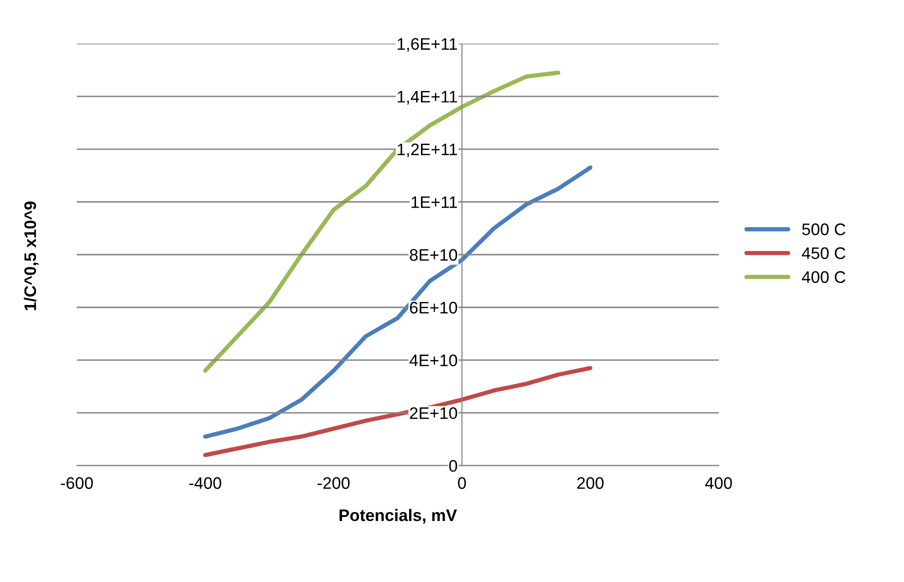 This screenshot has width=904, height=582. I want to click on x-axis-title: Potencials, mV, so click(398, 516).